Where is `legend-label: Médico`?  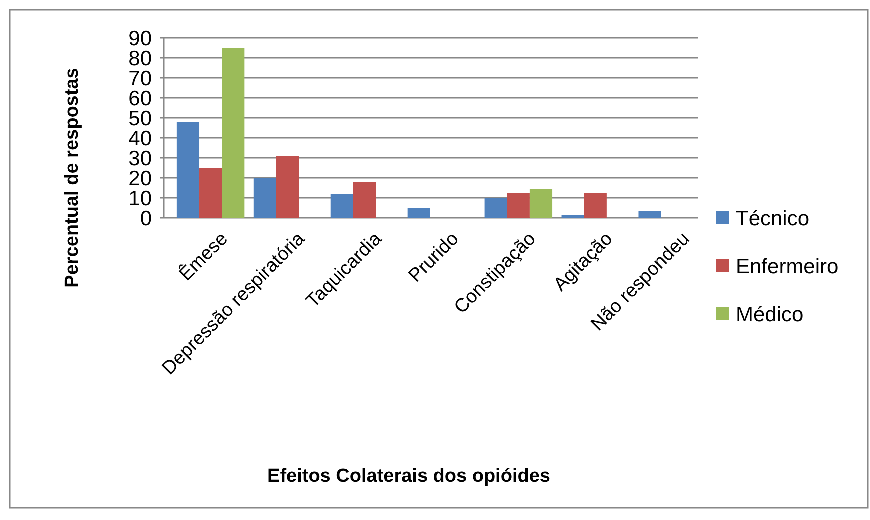 legend-label: Médico is located at coordinates (770, 314).